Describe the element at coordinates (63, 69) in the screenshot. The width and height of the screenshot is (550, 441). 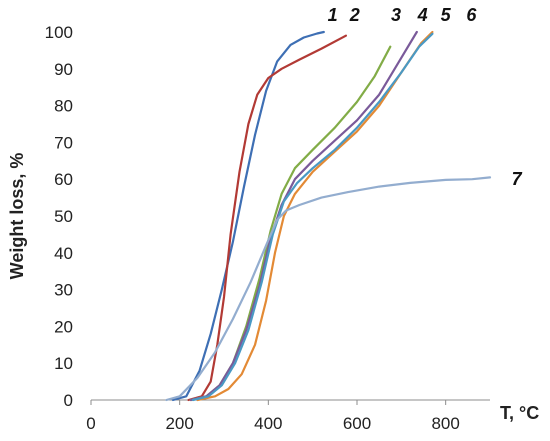
I see `y-tick-label: 90` at that location.